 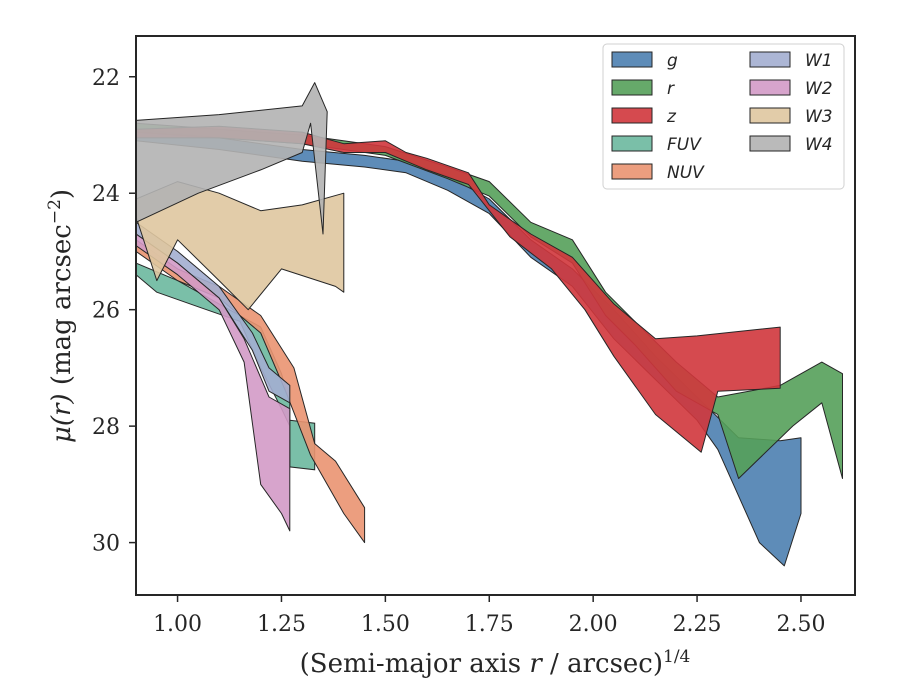 What do you see at coordinates (106, 544) in the screenshot?
I see `y-tick-label: 30` at bounding box center [106, 544].